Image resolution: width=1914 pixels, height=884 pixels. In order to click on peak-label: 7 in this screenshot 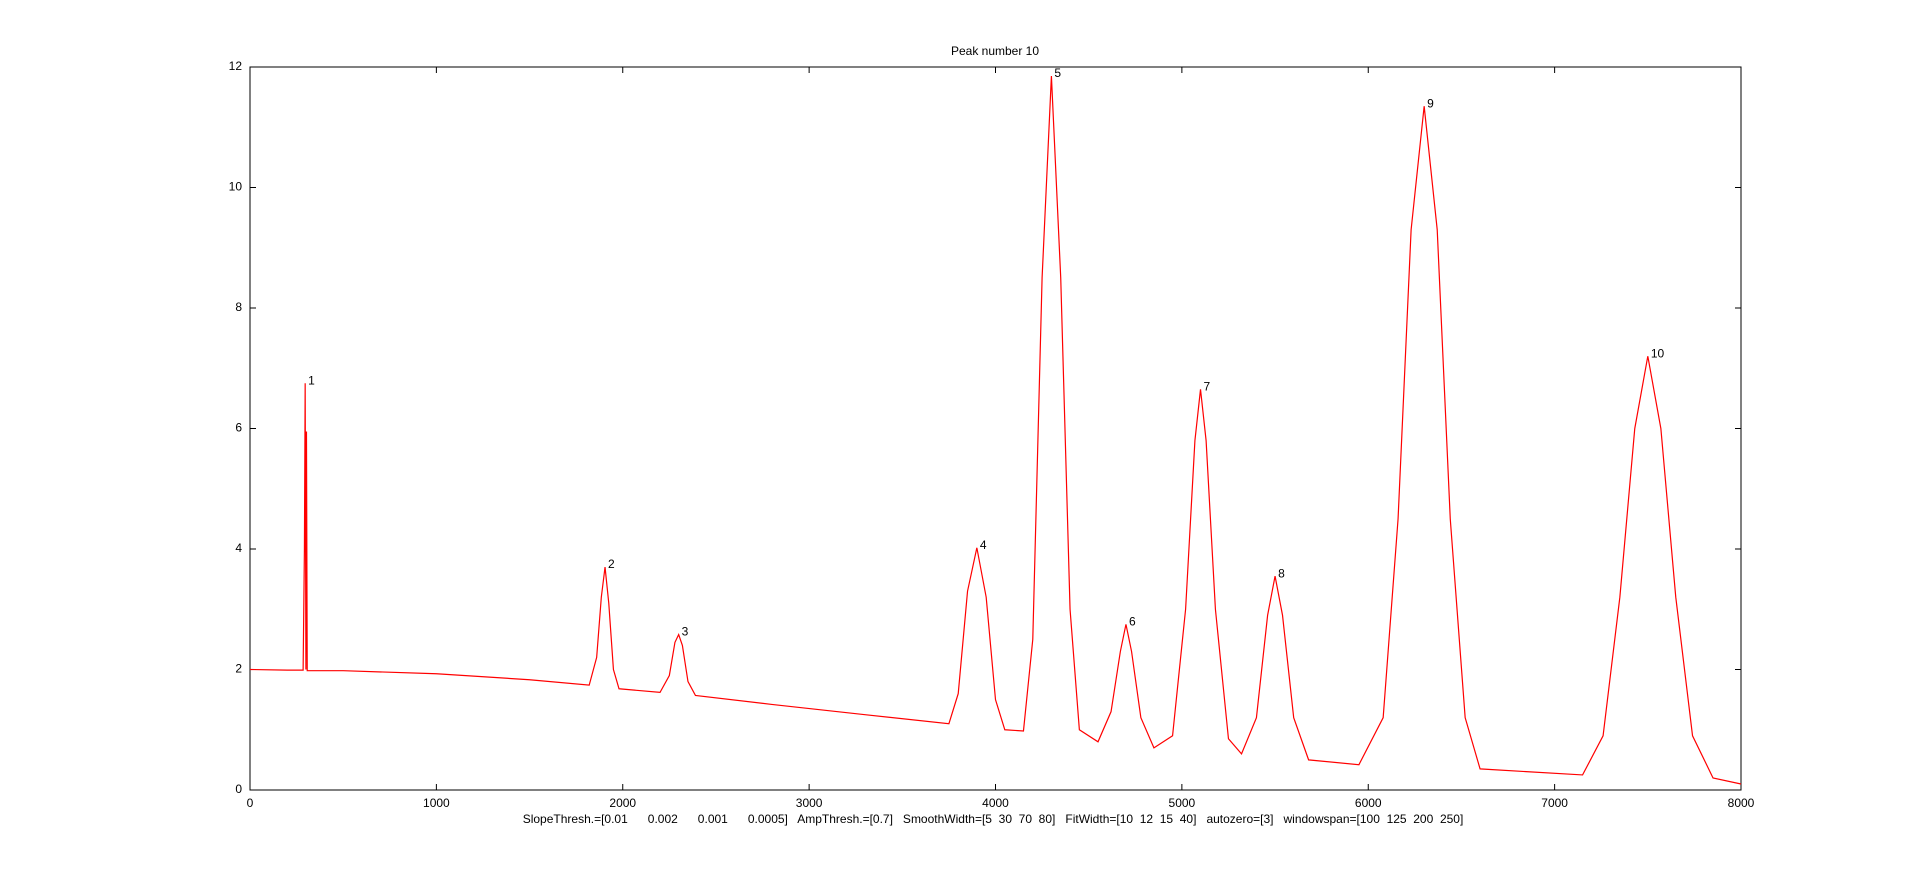, I will do `click(1207, 387)`.